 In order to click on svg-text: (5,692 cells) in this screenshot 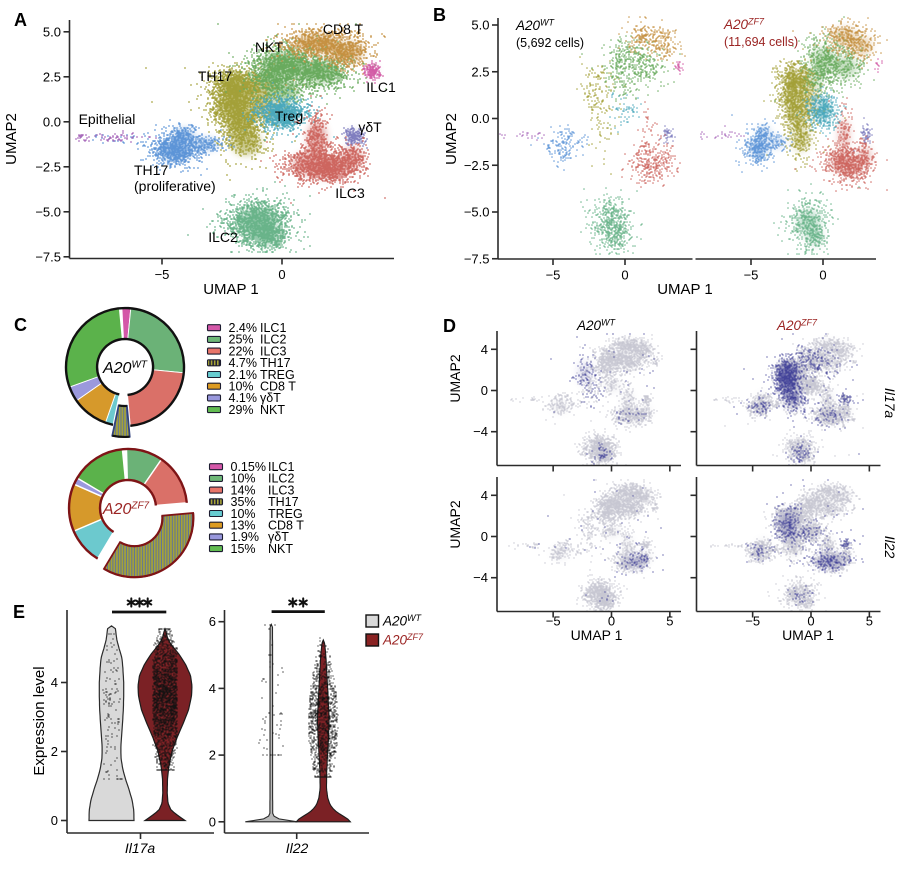, I will do `click(550, 43)`.